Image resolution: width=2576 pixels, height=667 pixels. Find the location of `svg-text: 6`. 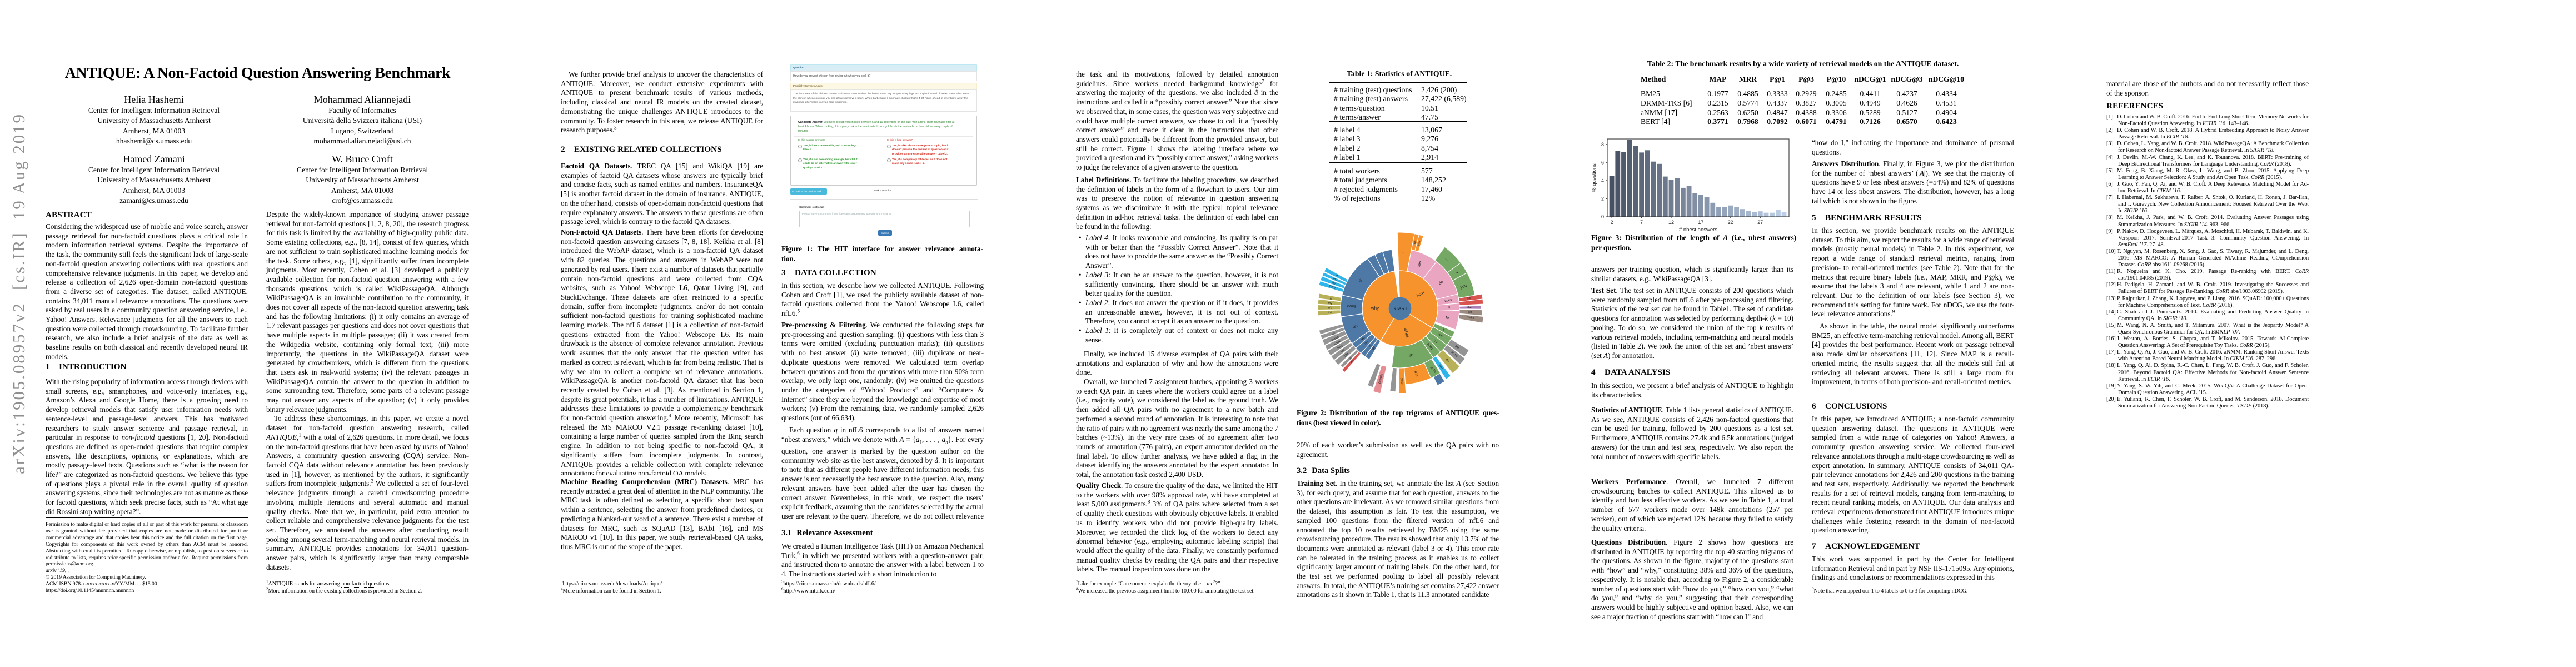

svg-text: 6 is located at coordinates (1602, 162).